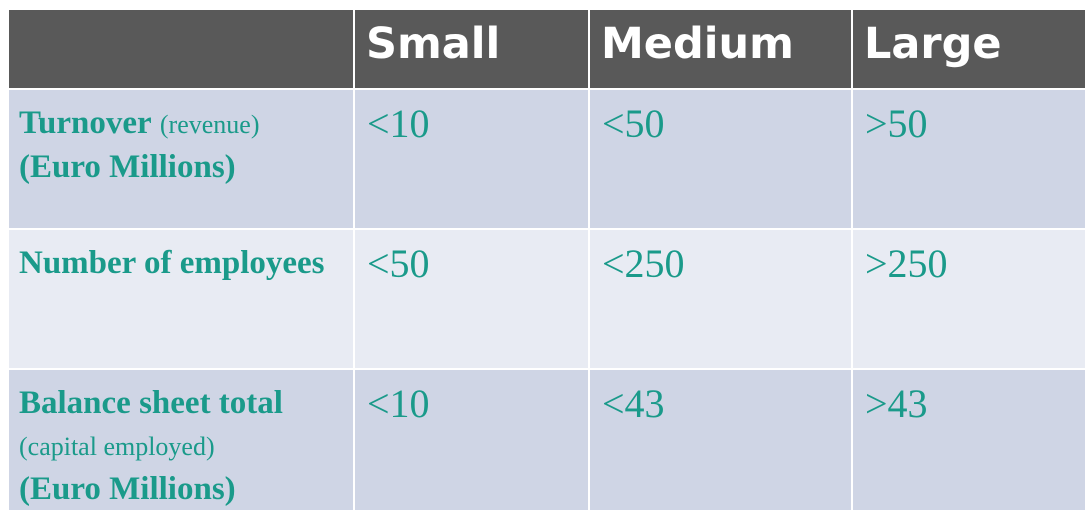 The width and height of the screenshot is (1090, 519). Describe the element at coordinates (720, 440) in the screenshot. I see `cell-balance-medium: <43` at that location.